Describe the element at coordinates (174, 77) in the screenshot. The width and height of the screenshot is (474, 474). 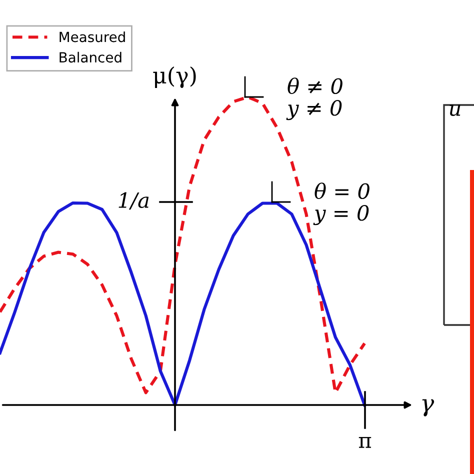
I see `y-axis-title: μ(γ)` at that location.